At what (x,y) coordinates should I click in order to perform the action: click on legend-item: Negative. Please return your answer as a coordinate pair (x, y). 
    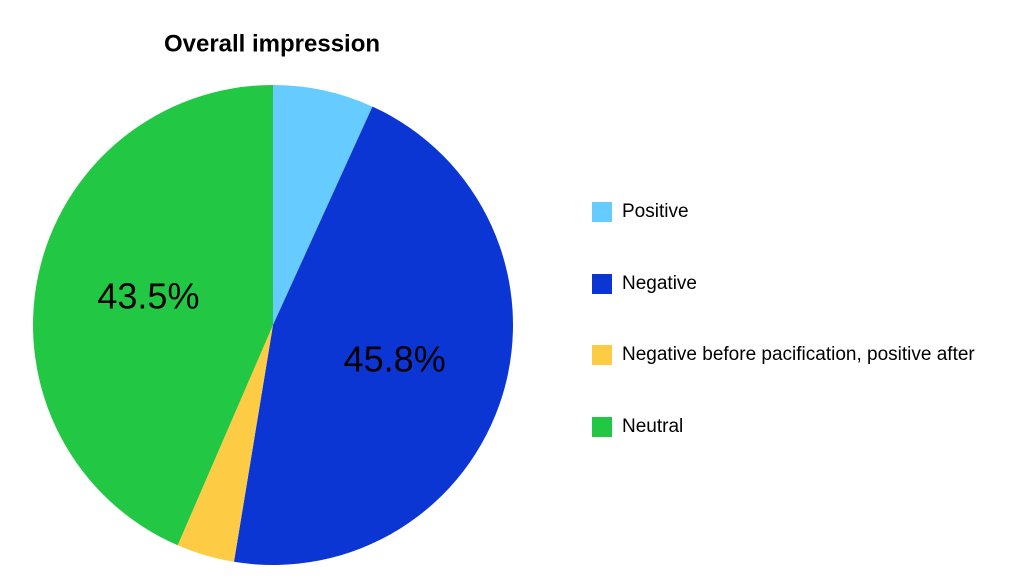
    Looking at the image, I should click on (792, 284).